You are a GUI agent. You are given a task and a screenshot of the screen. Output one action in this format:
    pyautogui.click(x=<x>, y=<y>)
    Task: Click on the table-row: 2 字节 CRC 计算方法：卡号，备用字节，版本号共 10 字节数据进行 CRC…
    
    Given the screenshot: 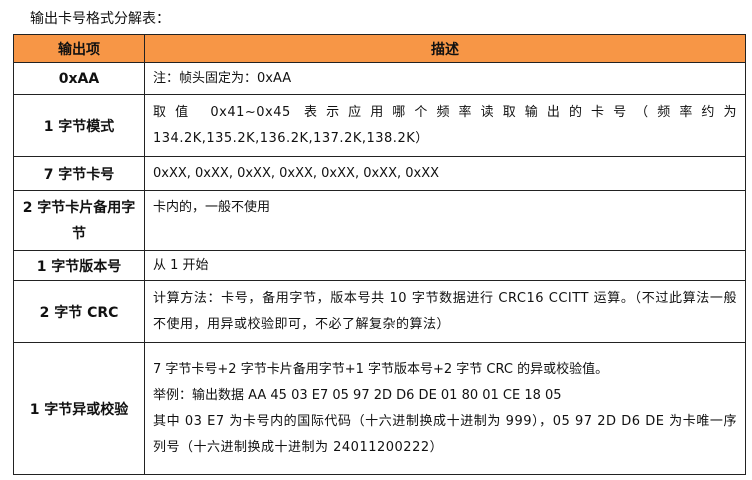 What is the action you would take?
    pyautogui.click(x=379, y=311)
    